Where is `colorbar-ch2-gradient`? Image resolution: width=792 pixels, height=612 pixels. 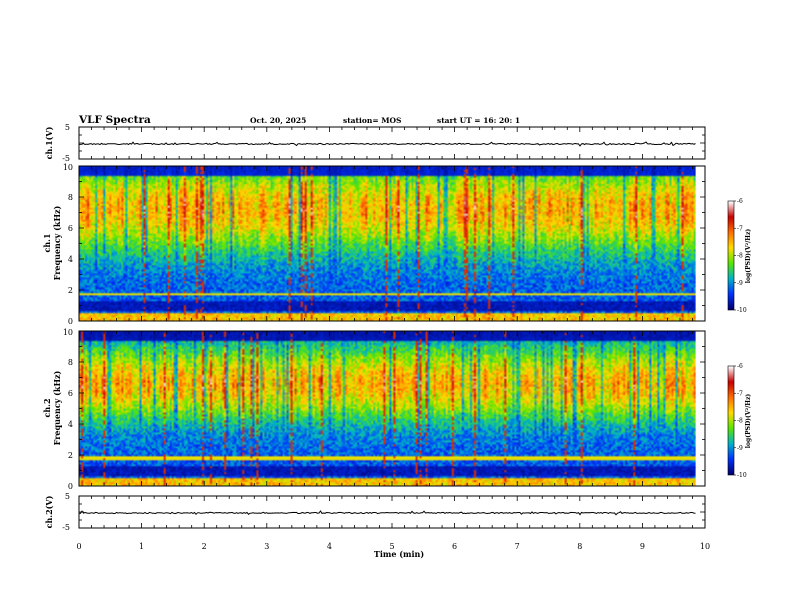 colorbar-ch2-gradient is located at coordinates (731, 420).